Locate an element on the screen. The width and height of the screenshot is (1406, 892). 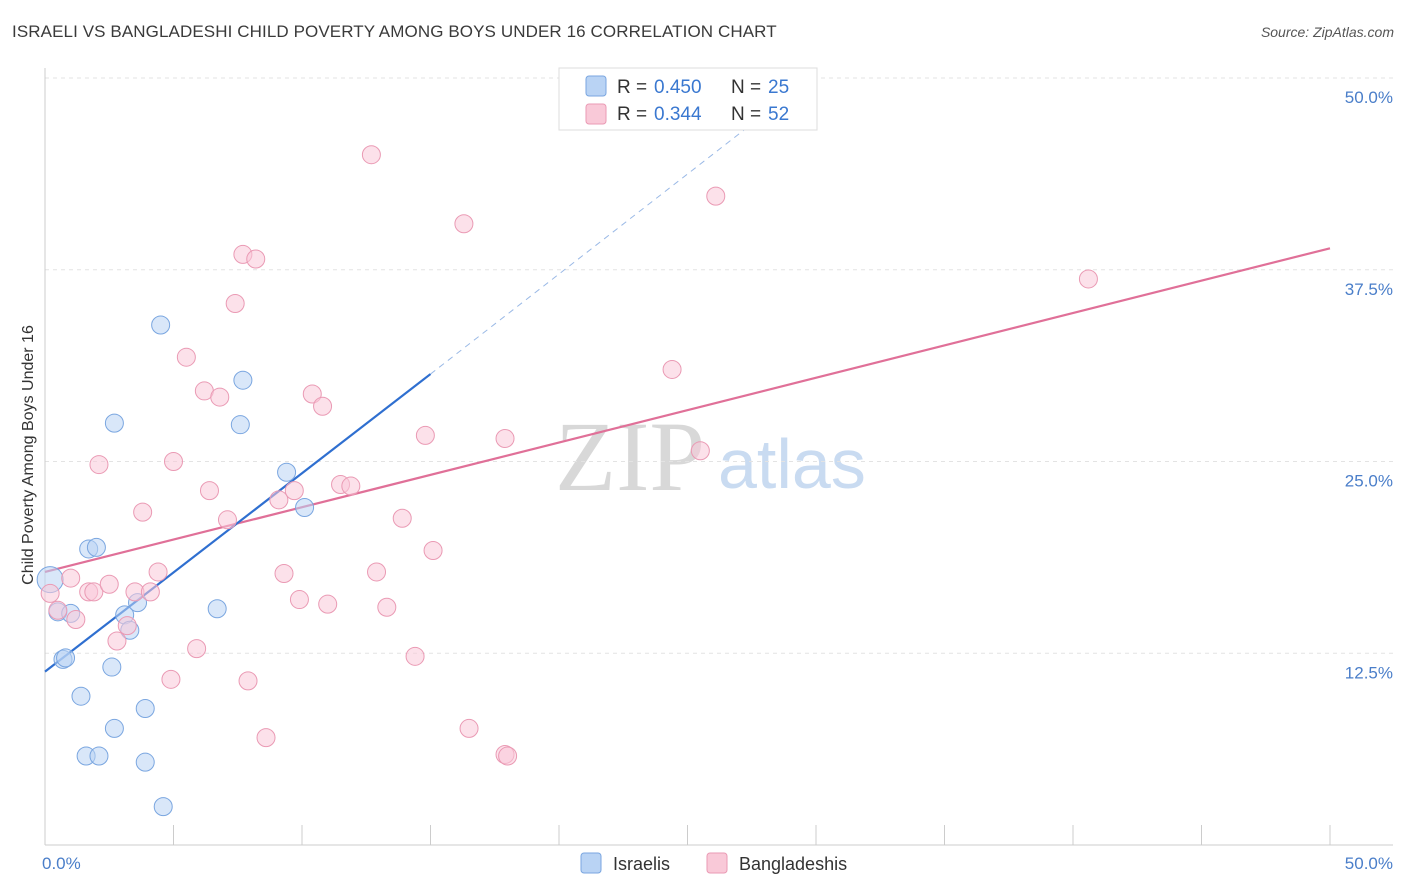
legend-r-label-2: R = is located at coordinates (632, 114).